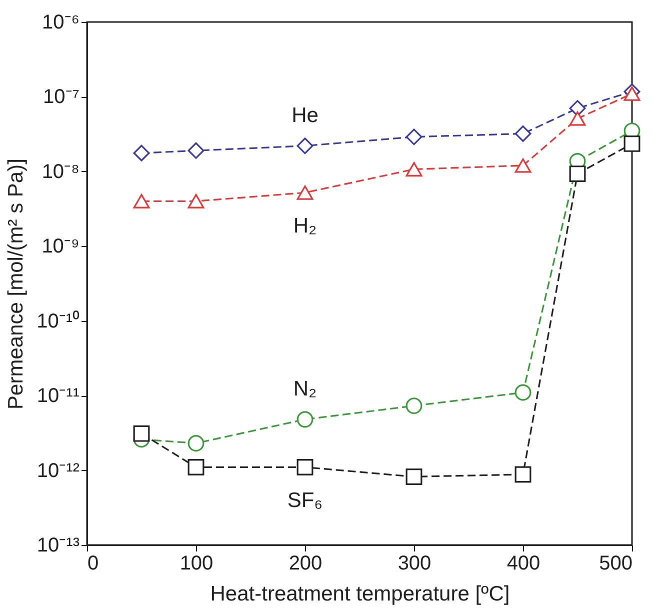 Image resolution: width=665 pixels, height=609 pixels. What do you see at coordinates (61, 23) in the screenshot?
I see `y-tick-label: 10⁻⁶` at bounding box center [61, 23].